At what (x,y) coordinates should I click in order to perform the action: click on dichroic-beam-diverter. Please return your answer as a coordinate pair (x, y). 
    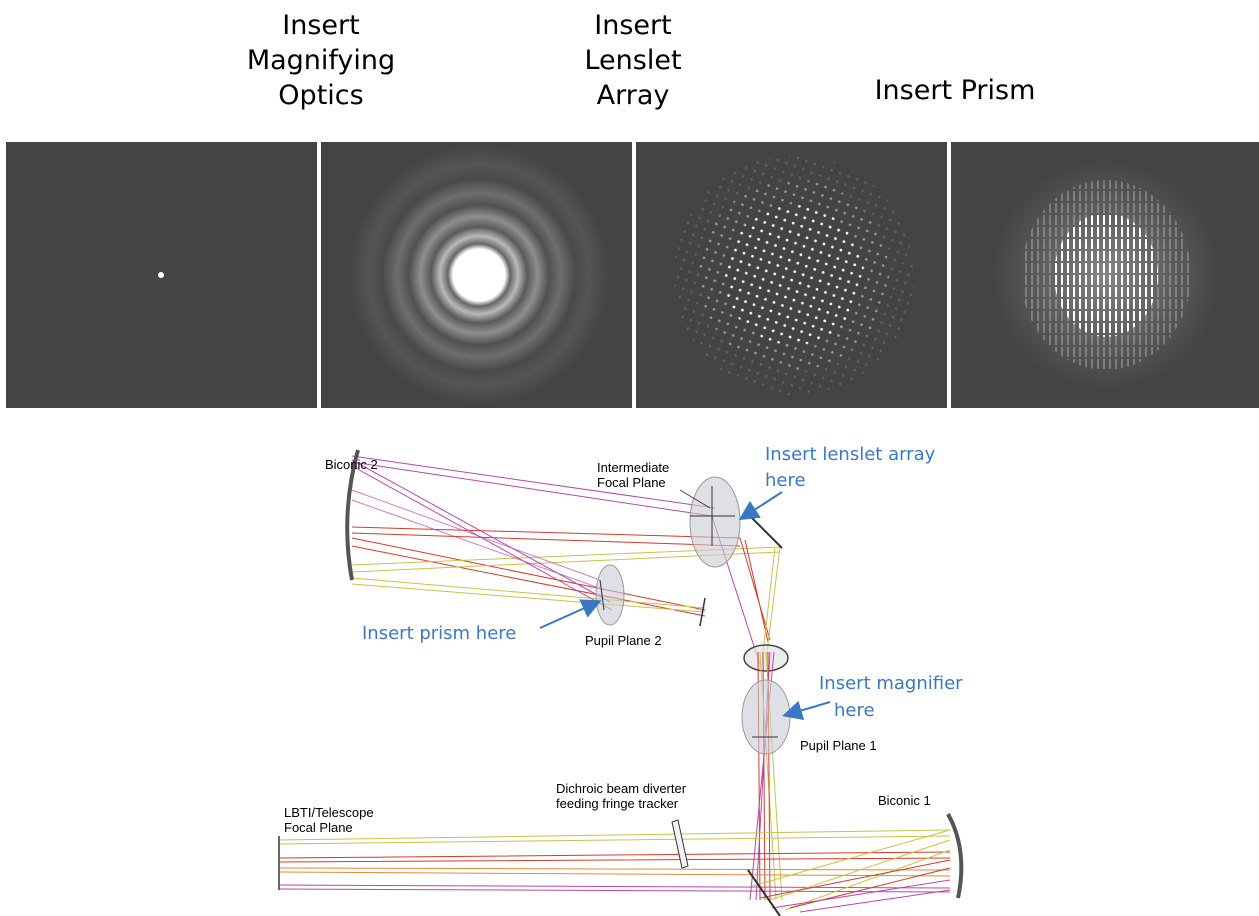
    Looking at the image, I should click on (680, 844).